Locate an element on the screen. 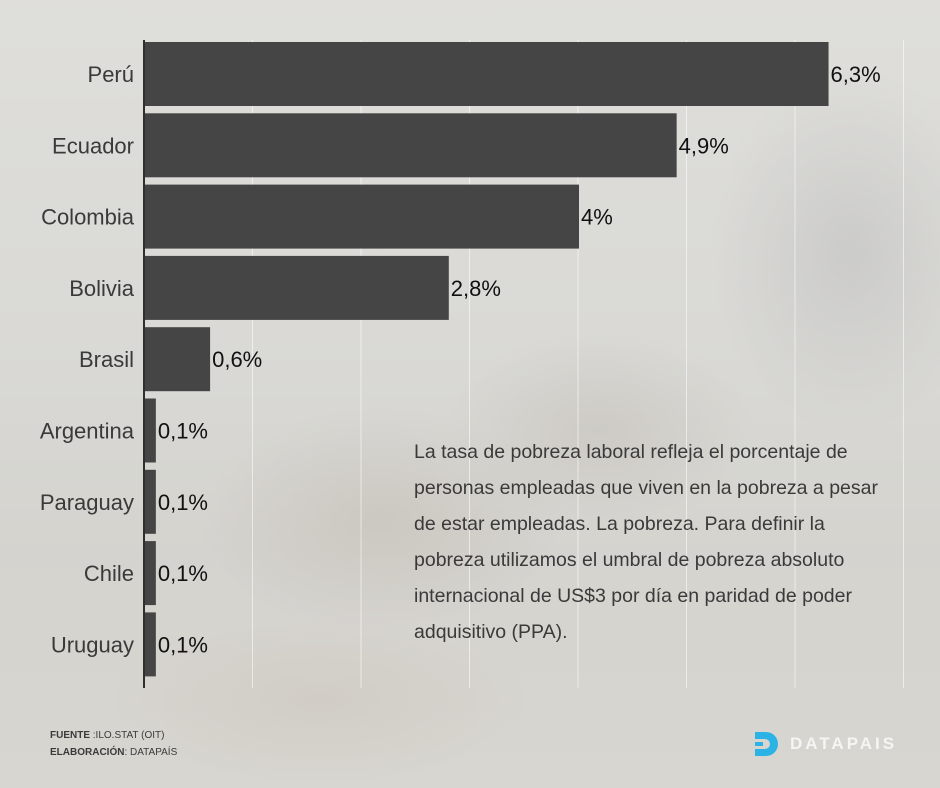  bar-colombia is located at coordinates (362, 216).